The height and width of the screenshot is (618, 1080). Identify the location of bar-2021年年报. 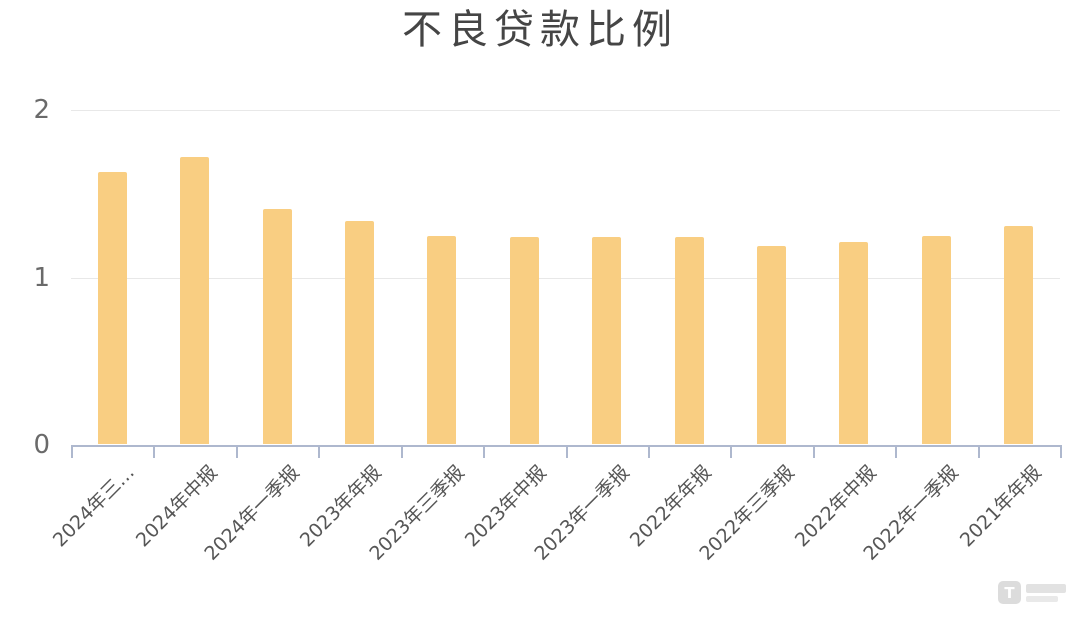
(1019, 334).